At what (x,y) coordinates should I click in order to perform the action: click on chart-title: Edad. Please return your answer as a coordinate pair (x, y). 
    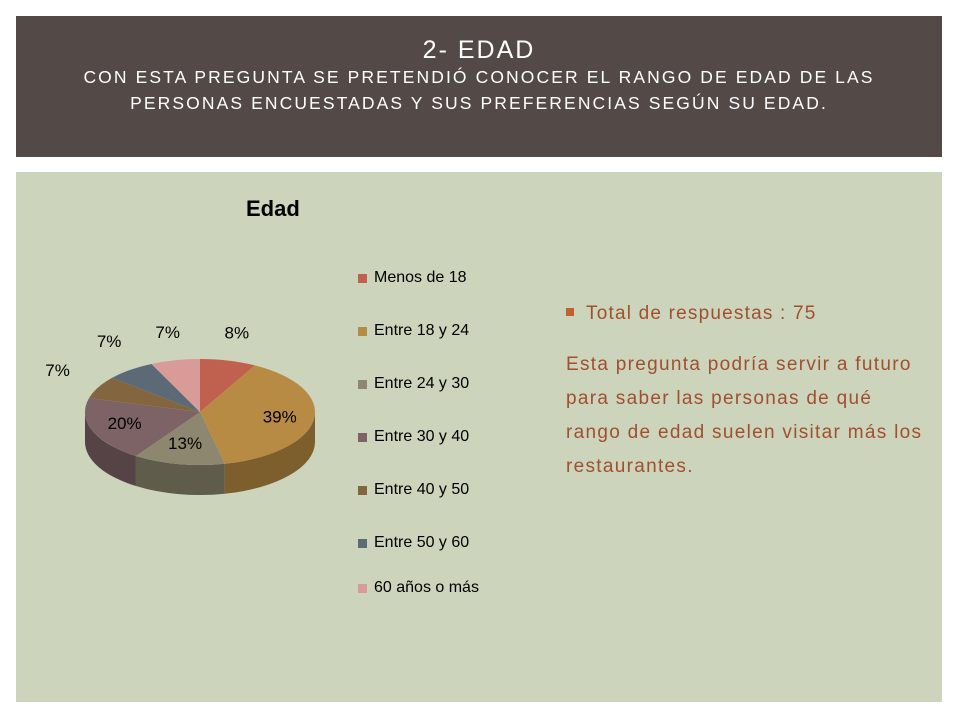
    Looking at the image, I should click on (273, 208).